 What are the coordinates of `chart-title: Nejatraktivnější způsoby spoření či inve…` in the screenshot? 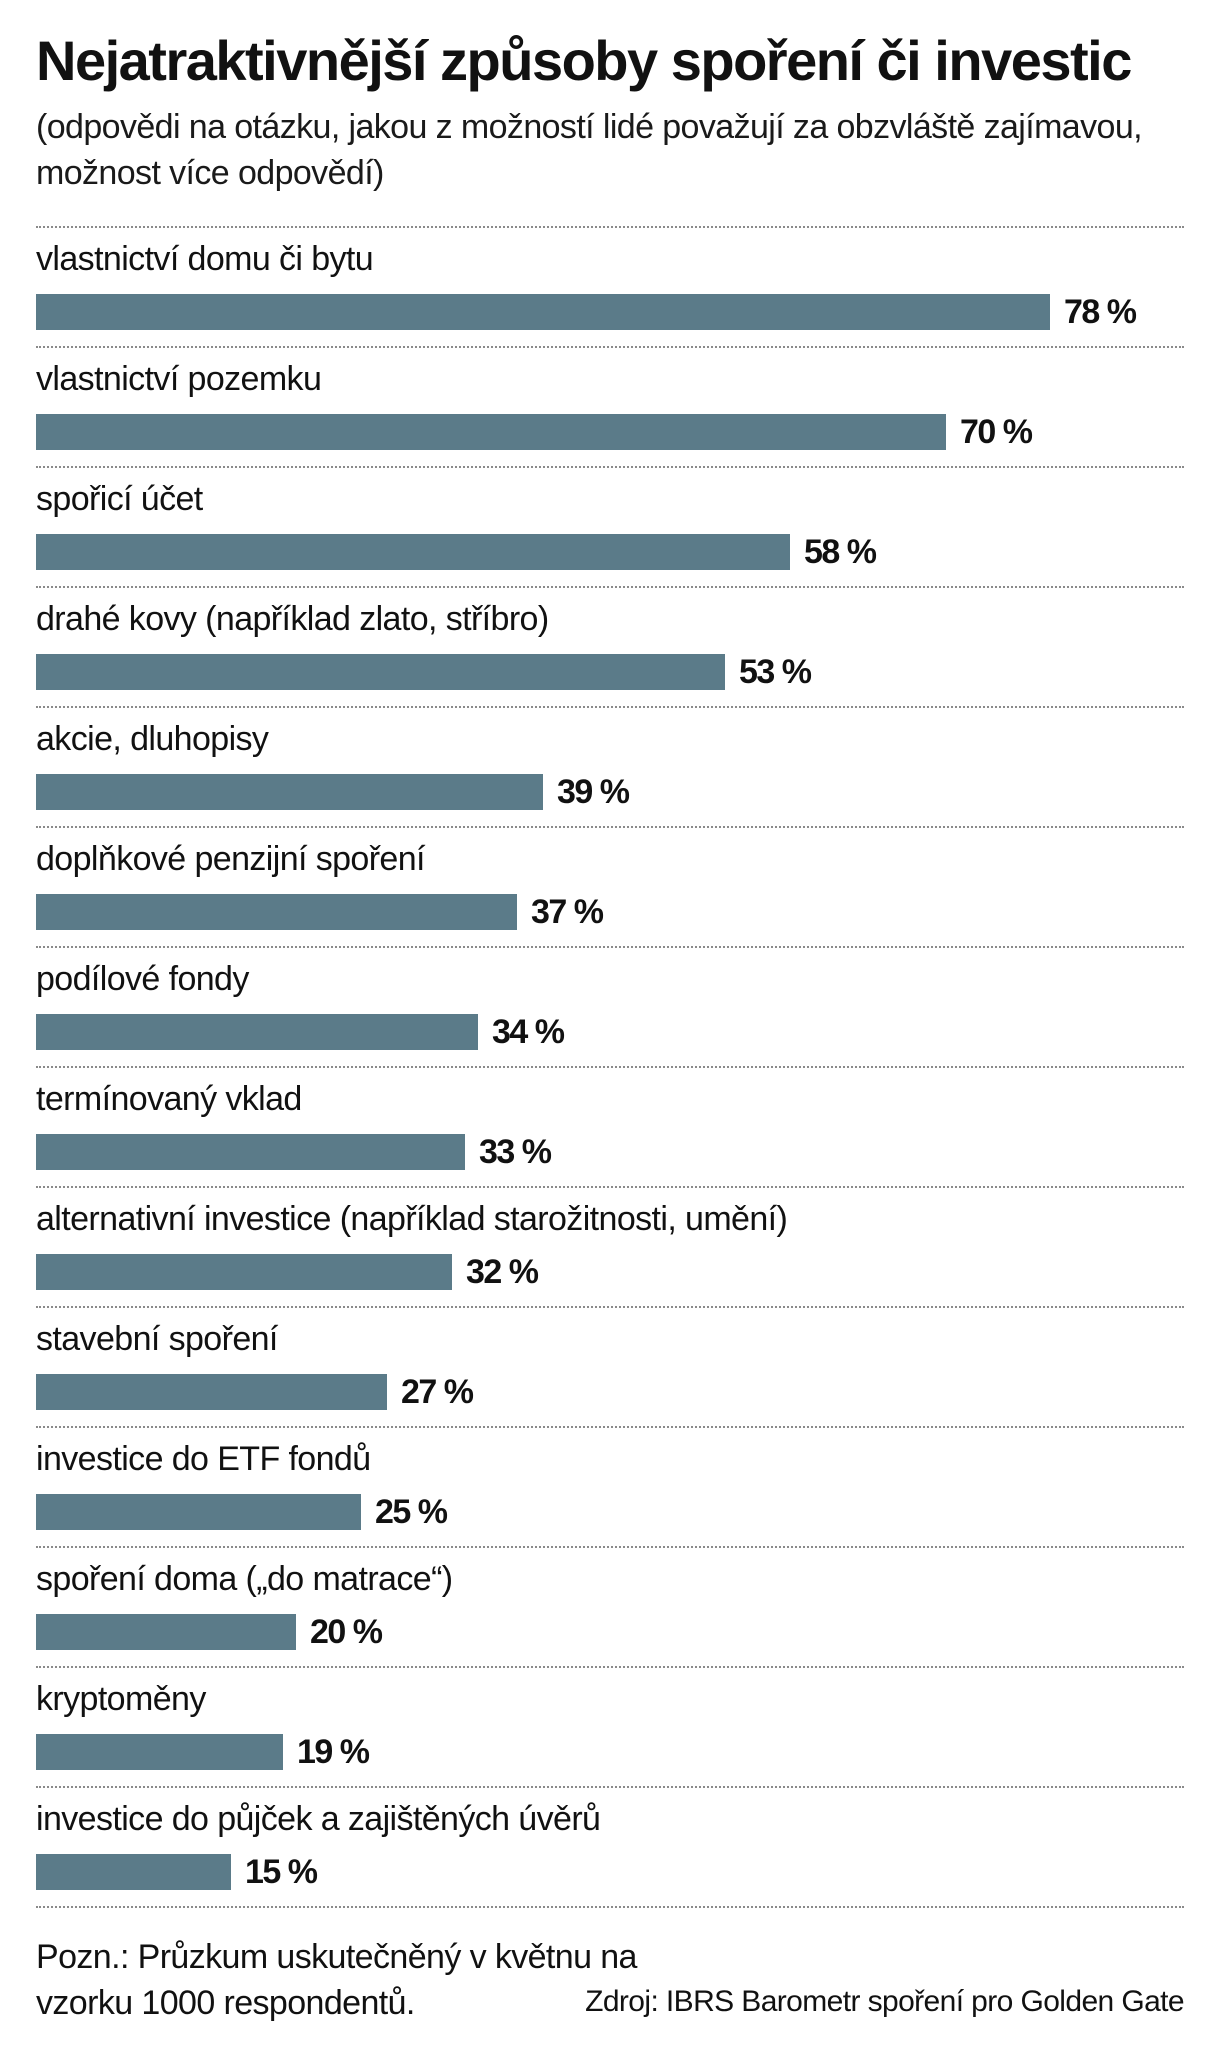 It's located at (584, 60).